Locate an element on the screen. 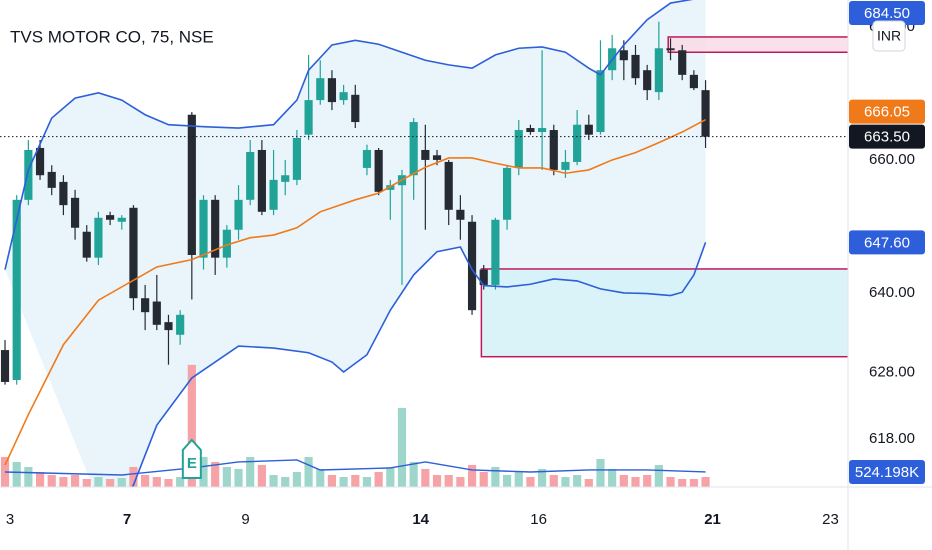 This screenshot has height=550, width=932. currency-button-label: INR is located at coordinates (889, 36).